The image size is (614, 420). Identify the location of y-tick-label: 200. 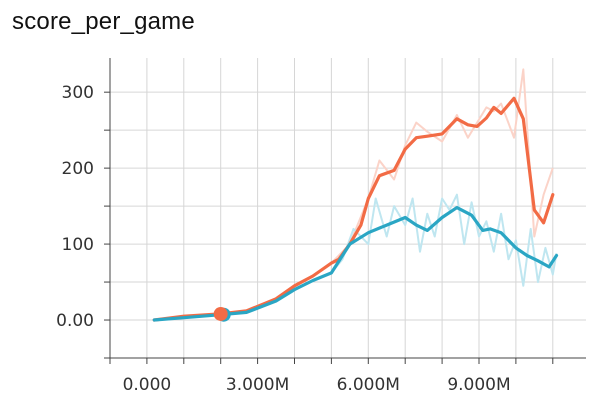
(78, 169).